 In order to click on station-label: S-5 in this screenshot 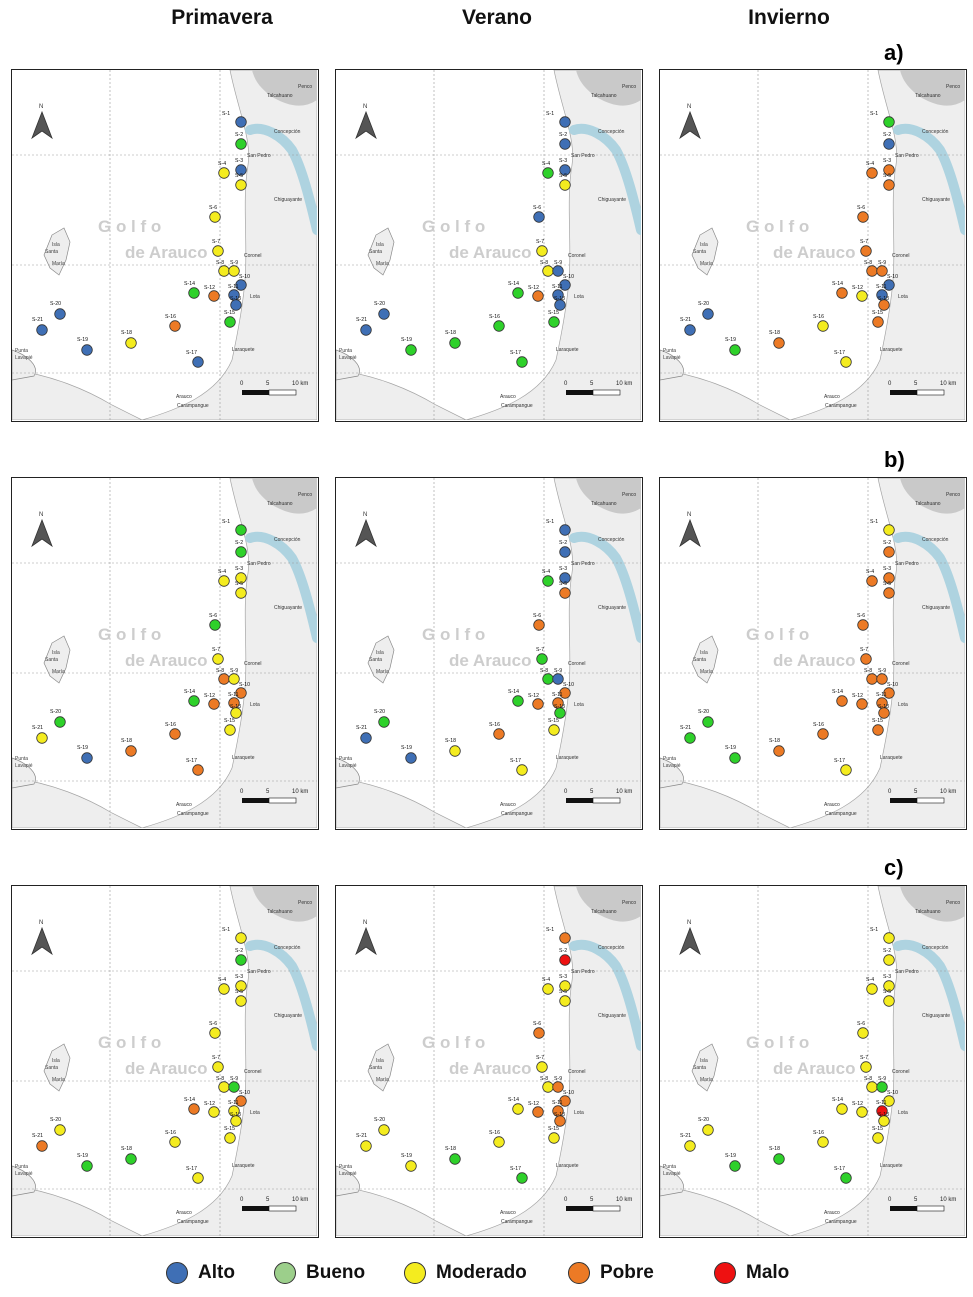, I will do `click(239, 584)`.